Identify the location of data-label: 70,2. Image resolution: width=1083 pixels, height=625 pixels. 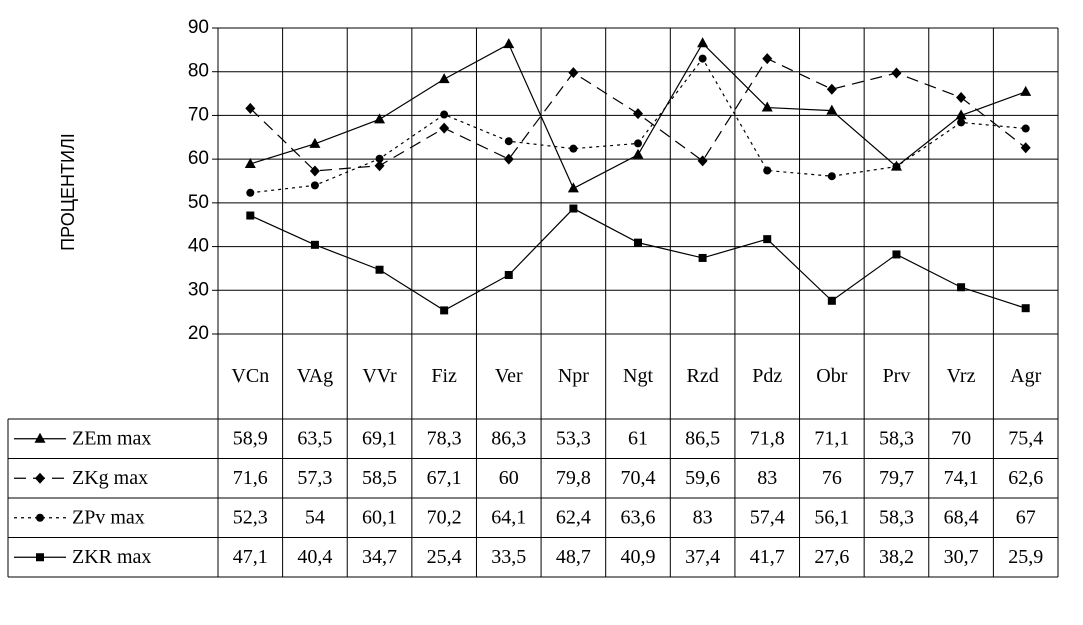
(444, 517).